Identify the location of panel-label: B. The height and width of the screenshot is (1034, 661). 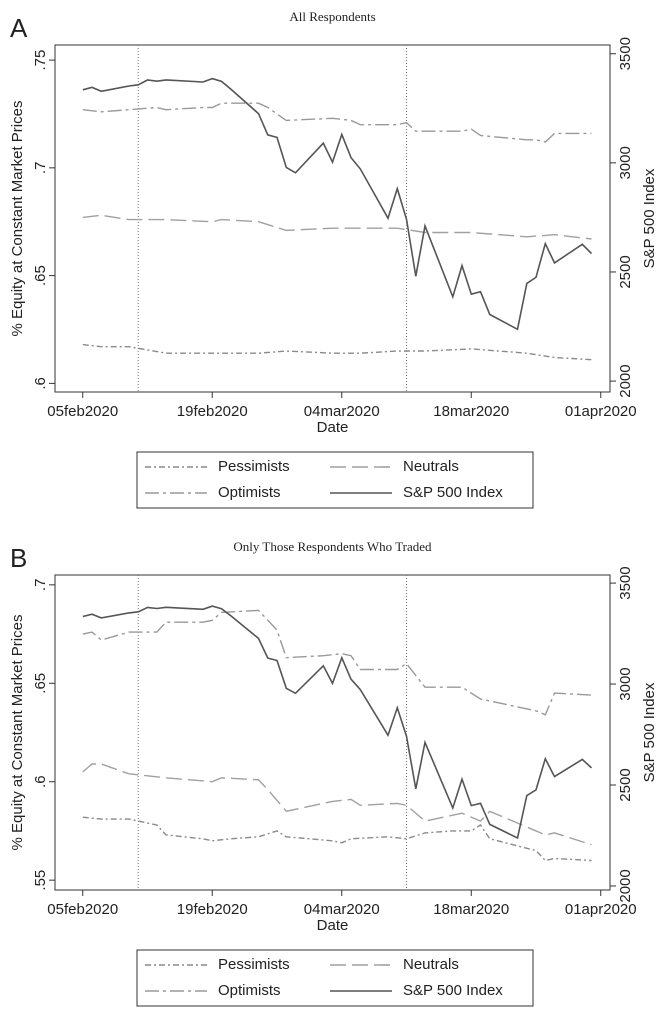
(18, 558).